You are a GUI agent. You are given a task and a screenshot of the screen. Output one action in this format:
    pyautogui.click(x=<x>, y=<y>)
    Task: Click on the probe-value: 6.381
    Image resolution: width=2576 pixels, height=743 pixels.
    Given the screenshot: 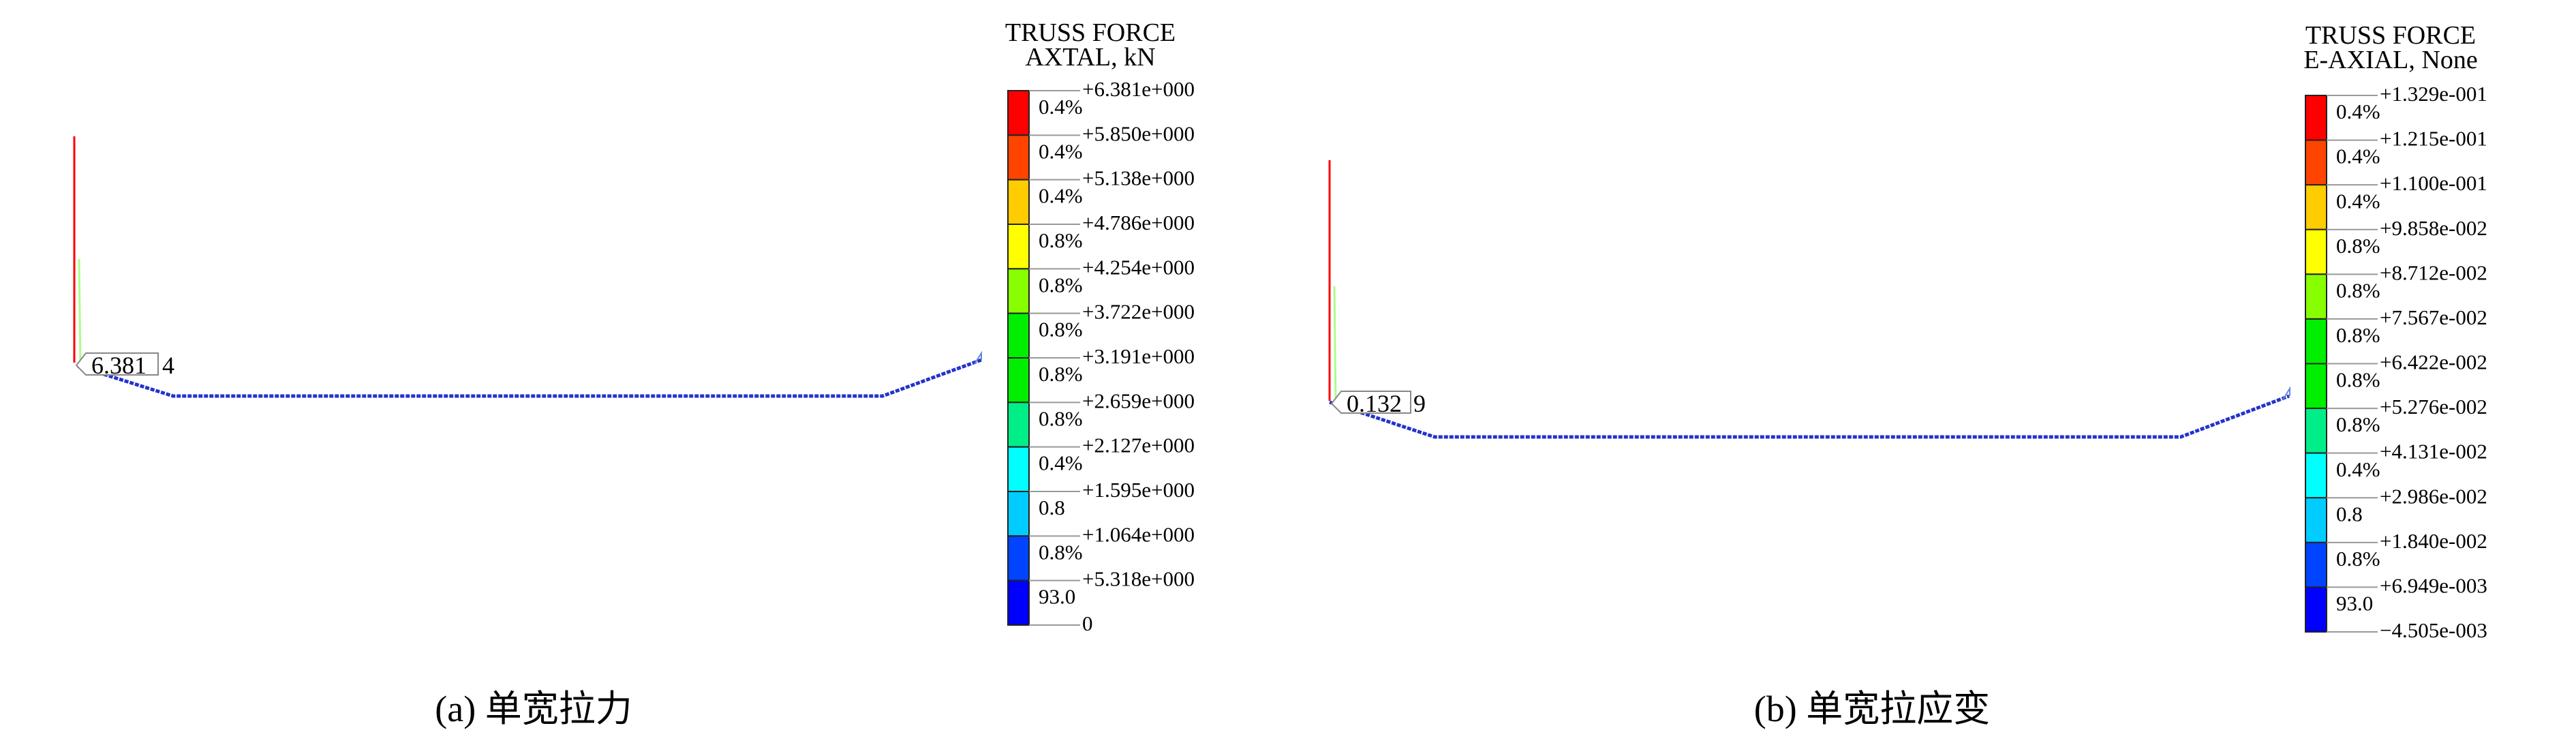 What is the action you would take?
    pyautogui.click(x=119, y=365)
    